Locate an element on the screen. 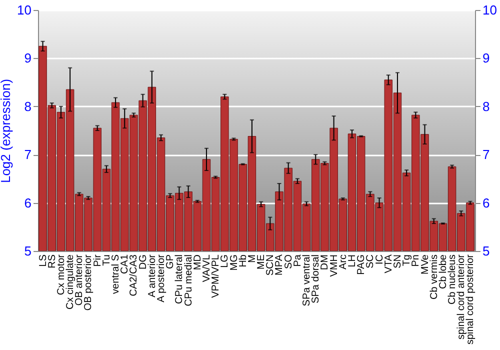 This screenshot has height=350, width=500. x-tick-label: MVe is located at coordinates (425, 264).